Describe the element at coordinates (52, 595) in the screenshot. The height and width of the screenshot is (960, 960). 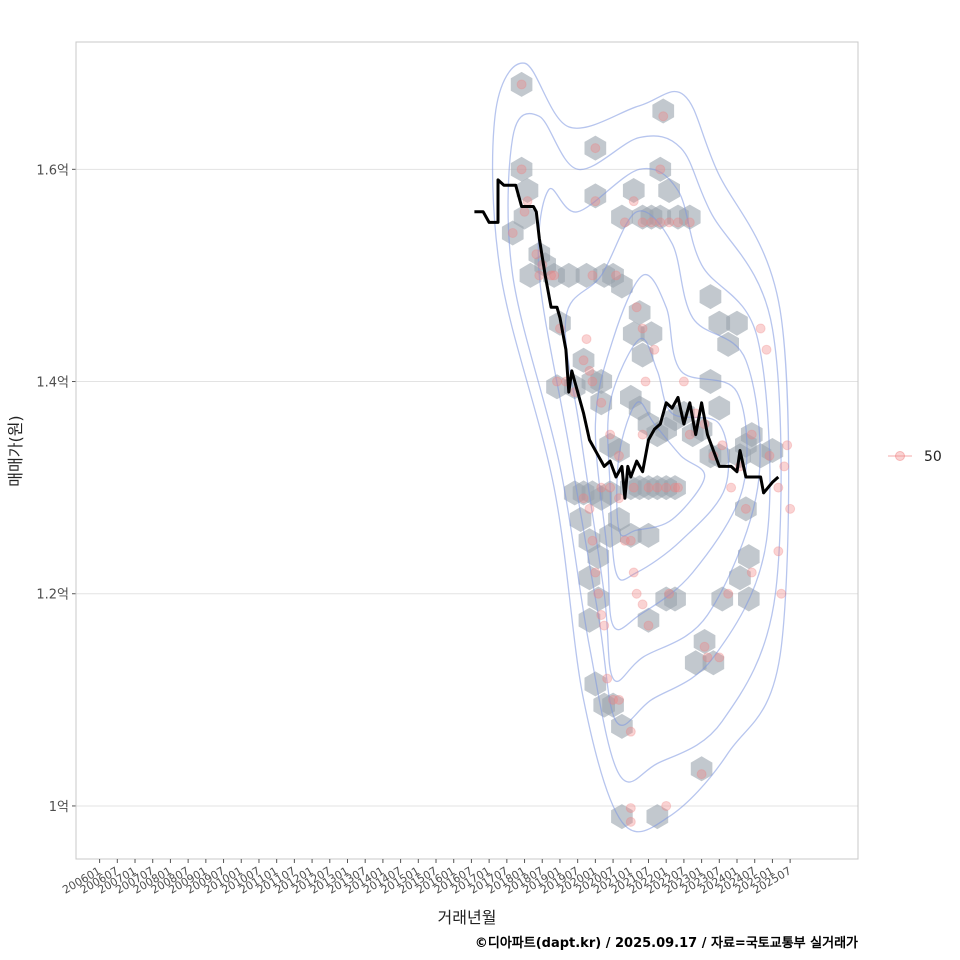
I see `y-tick-label: 1.2억` at that location.